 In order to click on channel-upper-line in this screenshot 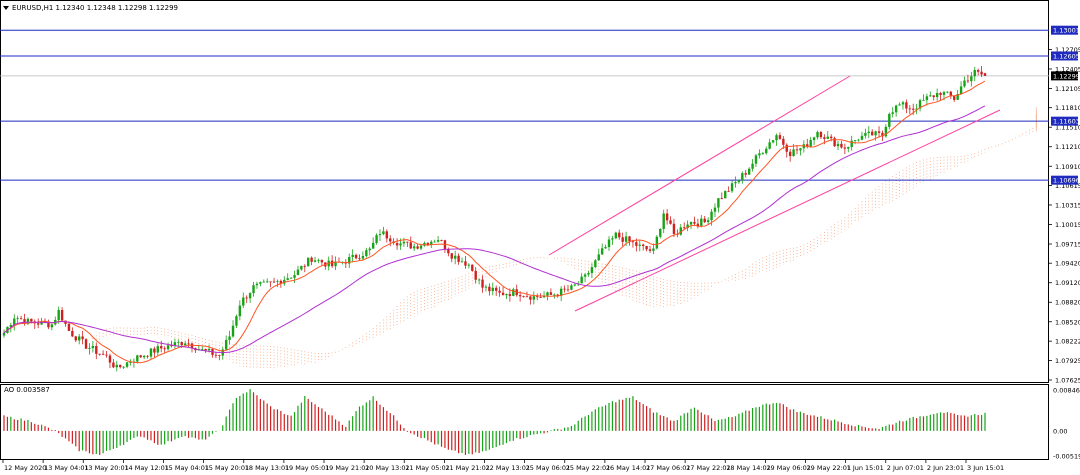, I will do `click(699, 165)`.